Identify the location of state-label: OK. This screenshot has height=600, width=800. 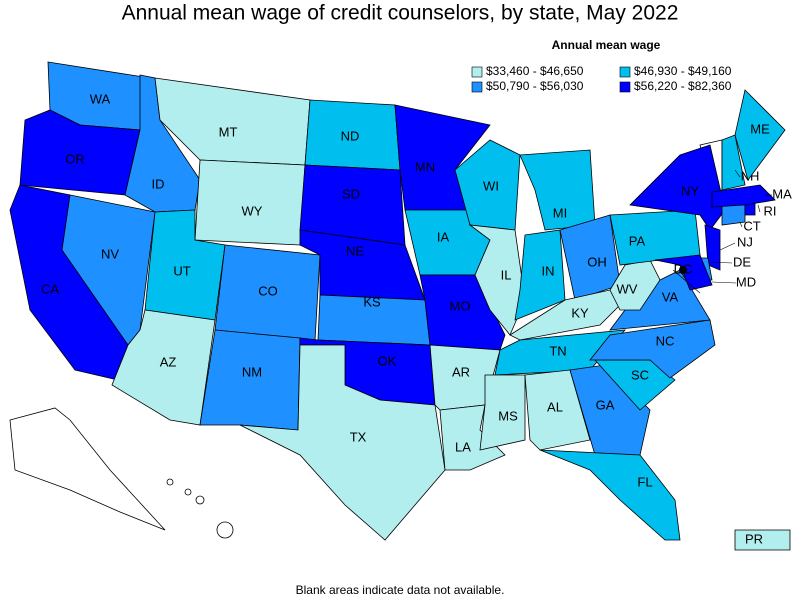
(387, 360).